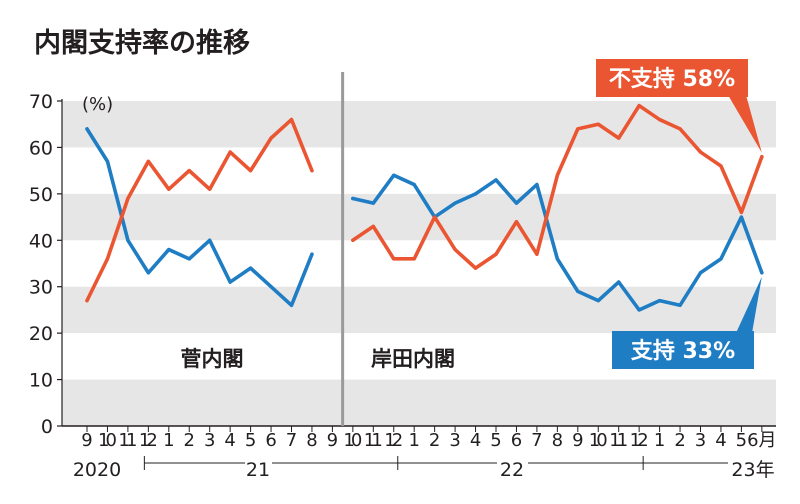 This screenshot has height=504, width=800. I want to click on year-label: 22, so click(512, 470).